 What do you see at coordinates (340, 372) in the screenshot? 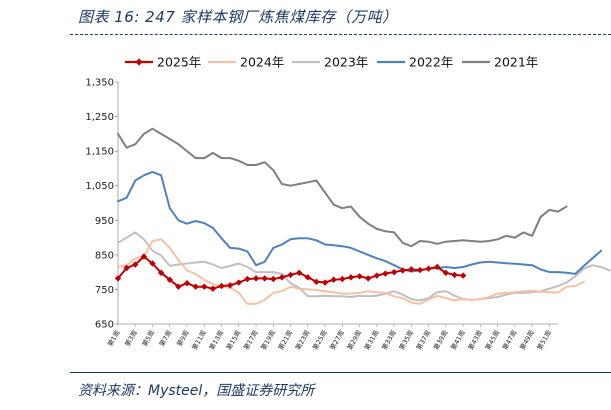
I see `footer-divider` at bounding box center [340, 372].